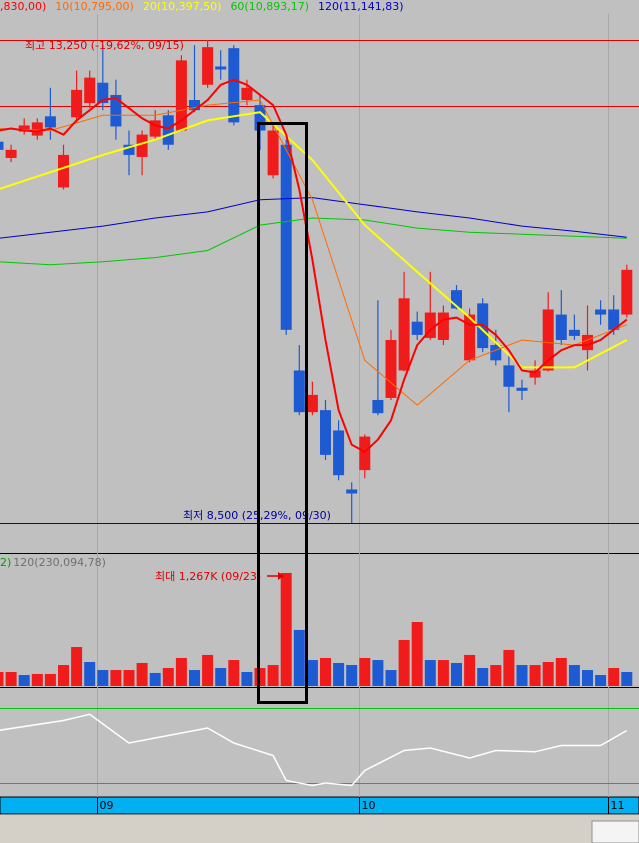 Image resolution: width=639 pixels, height=843 pixels. I want to click on indicator-panel, so click(319, 747).